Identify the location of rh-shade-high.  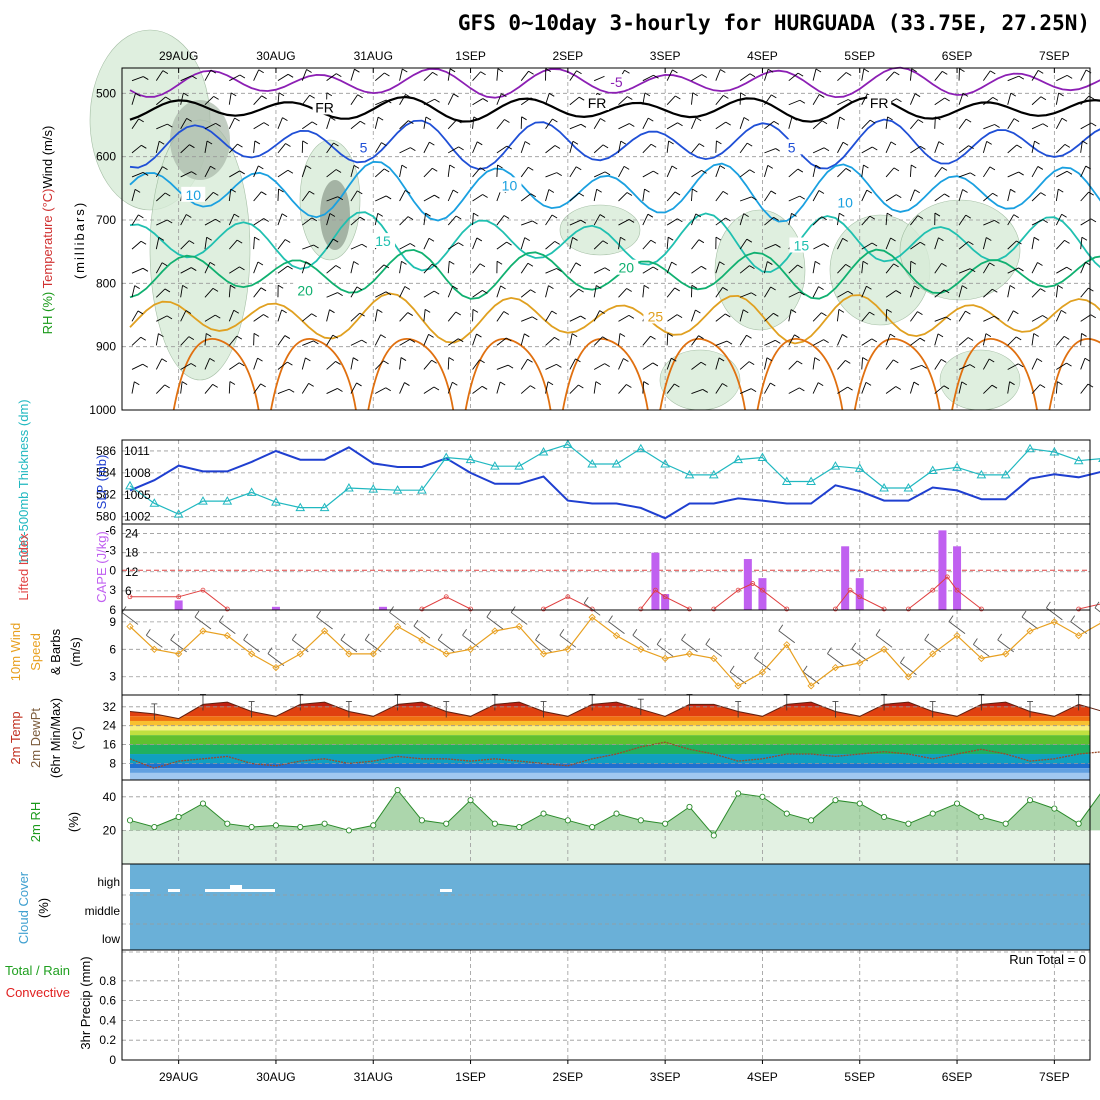
(335, 215).